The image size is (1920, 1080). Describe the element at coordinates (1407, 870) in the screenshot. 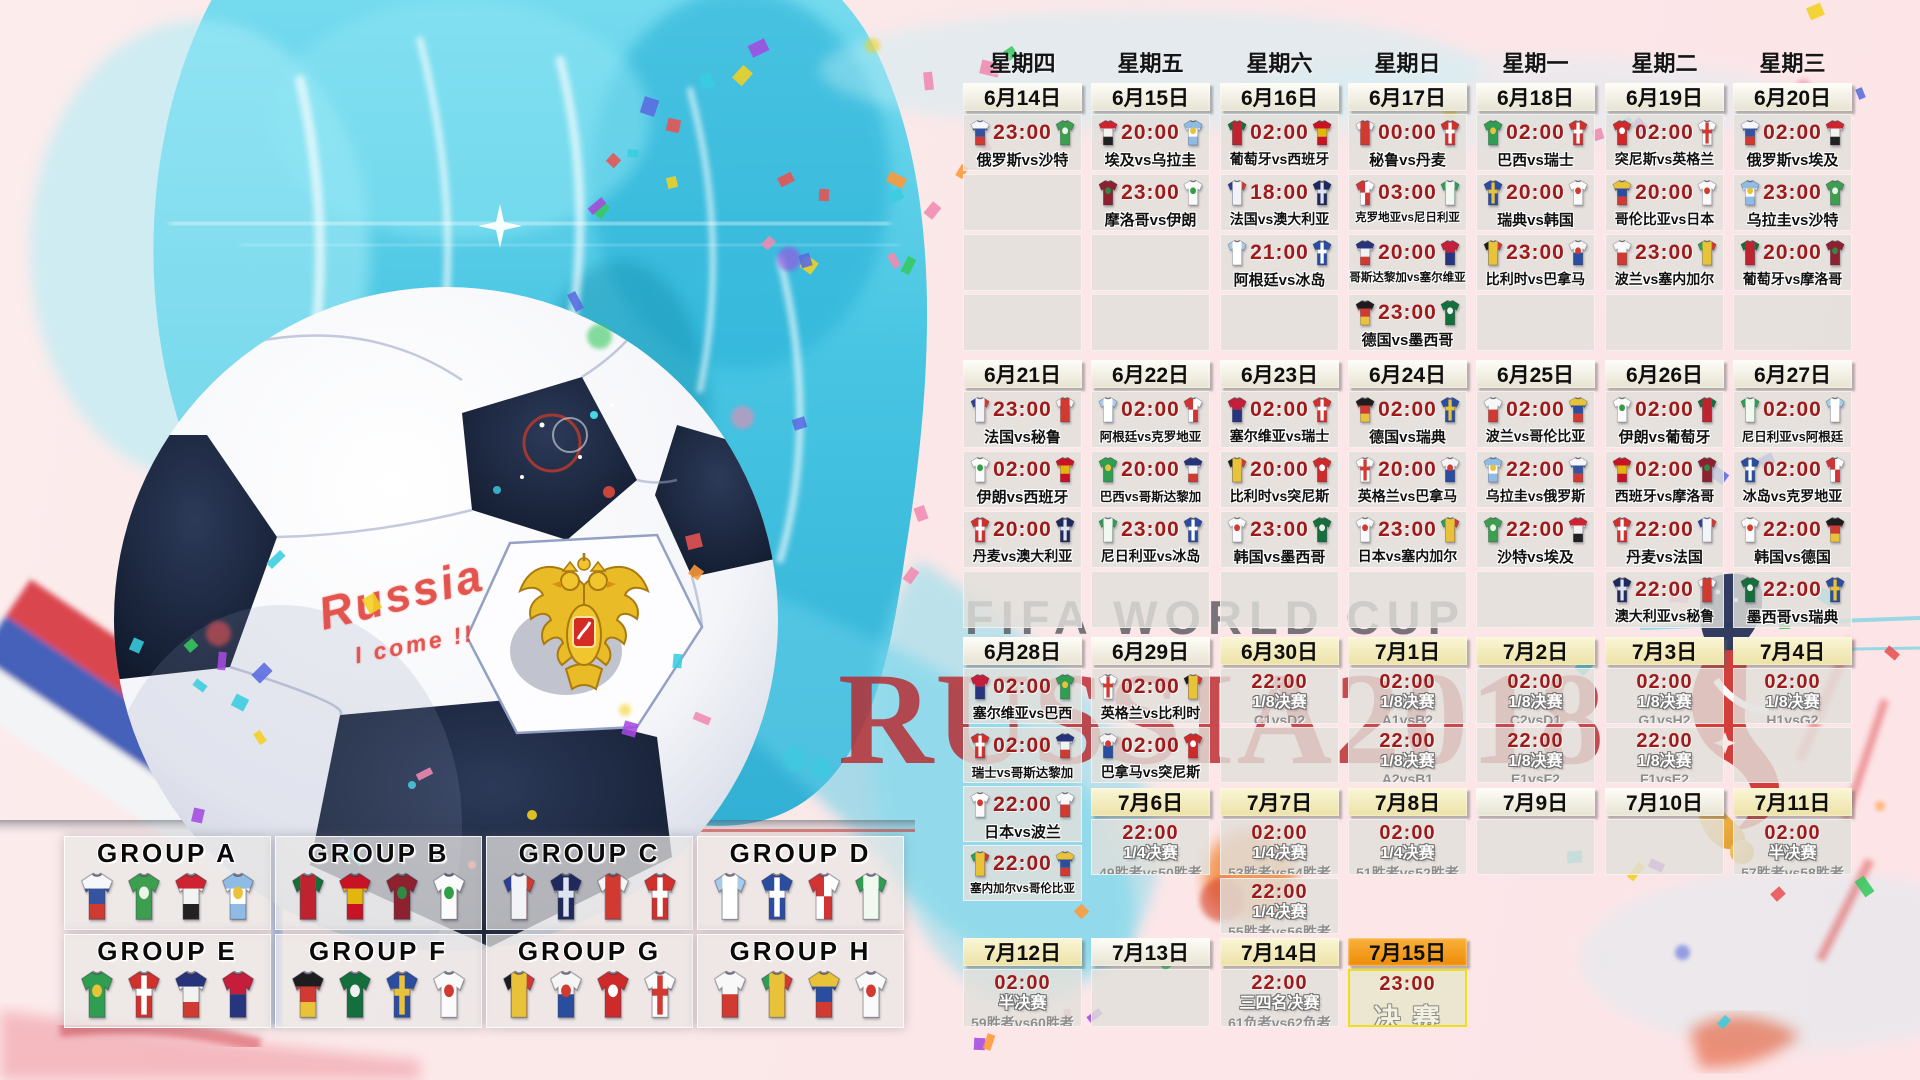

I see `knockout-pairing: 51胜者vs52胜者` at that location.